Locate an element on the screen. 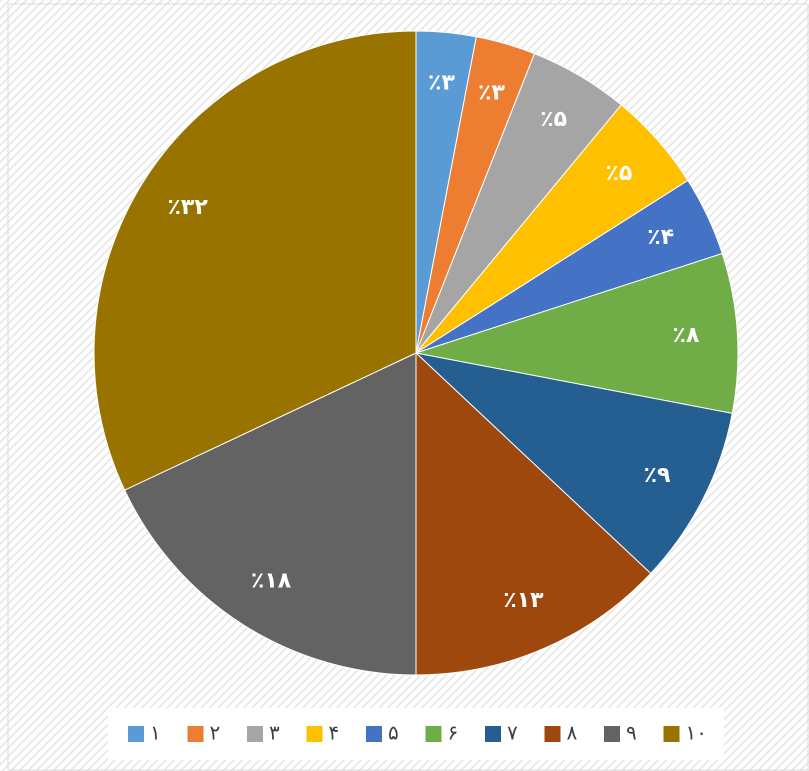 Image resolution: width=809 pixels, height=771 pixels. legend-label: ۱ is located at coordinates (155, 733).